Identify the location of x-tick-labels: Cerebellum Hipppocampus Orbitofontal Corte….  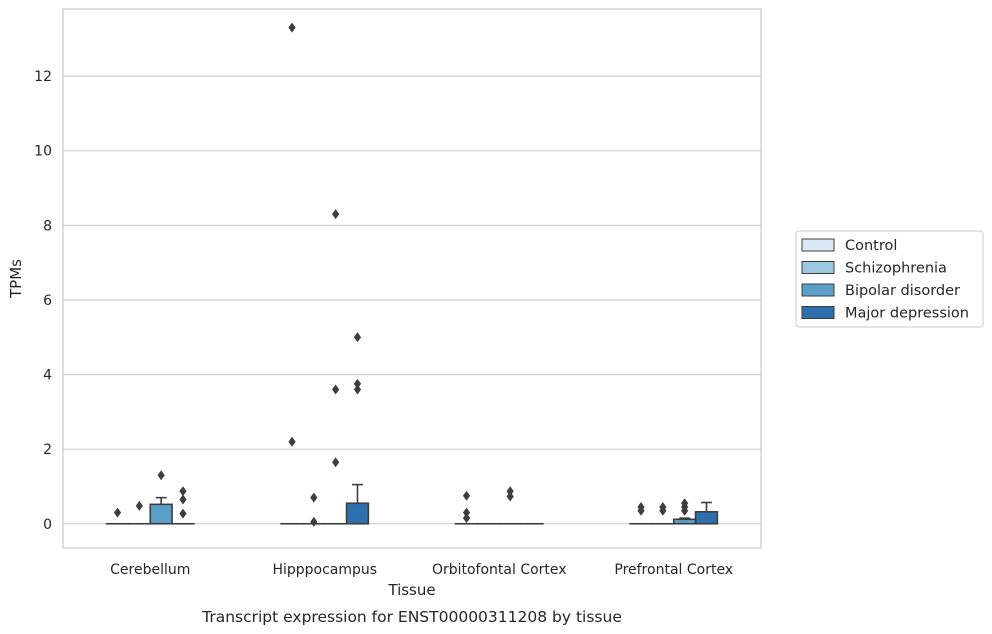
(421, 570).